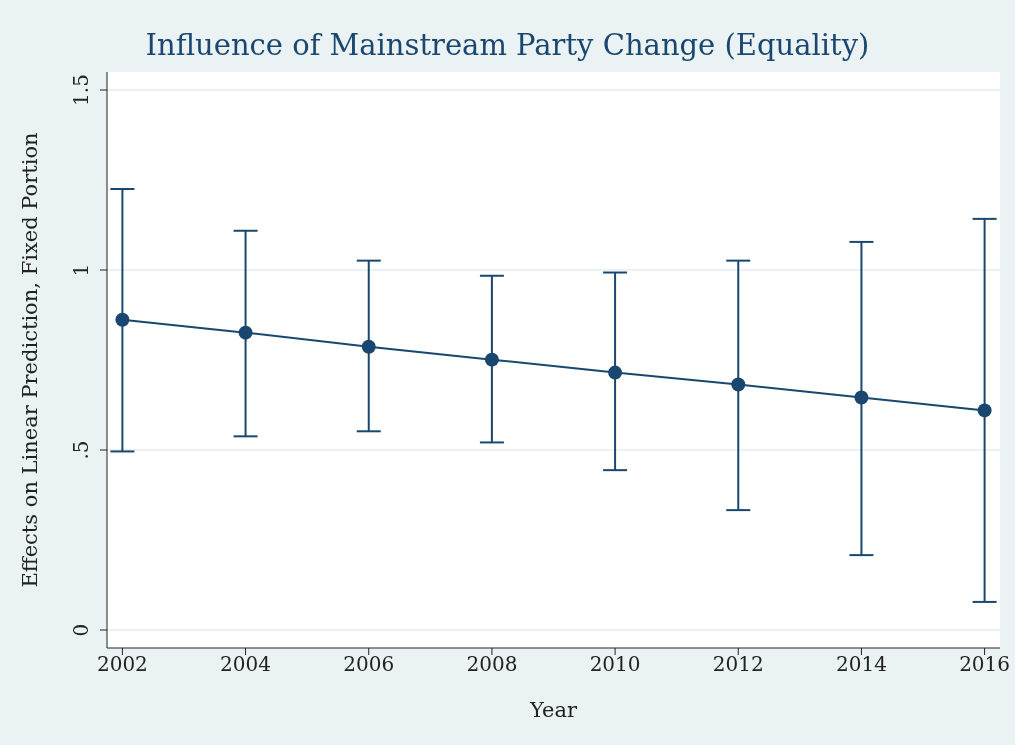  What do you see at coordinates (553, 710) in the screenshot?
I see `x-axis-title: Year` at bounding box center [553, 710].